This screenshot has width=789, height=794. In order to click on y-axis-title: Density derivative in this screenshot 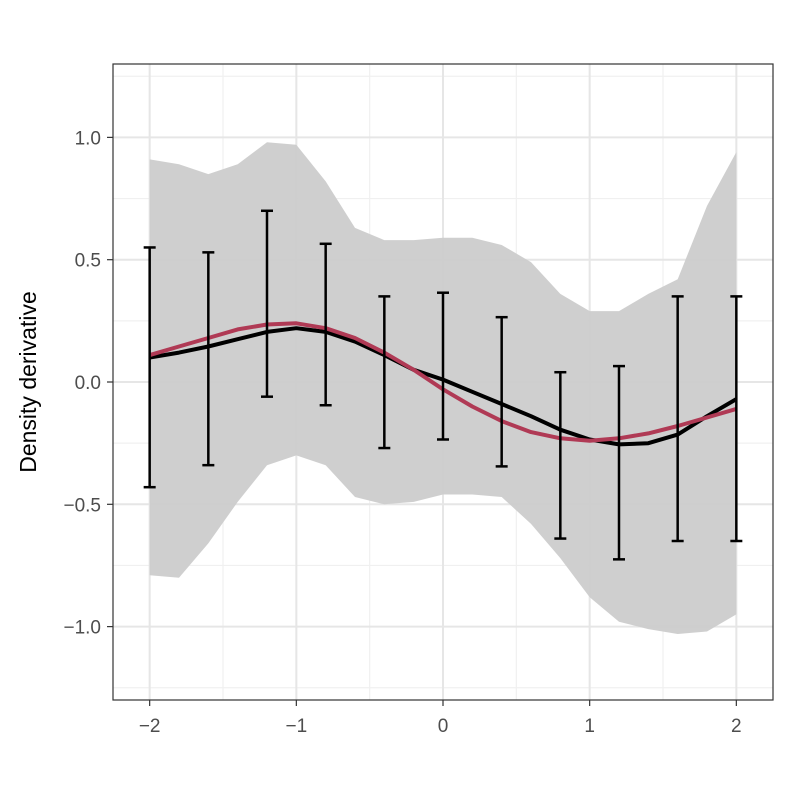, I will do `click(28, 382)`.